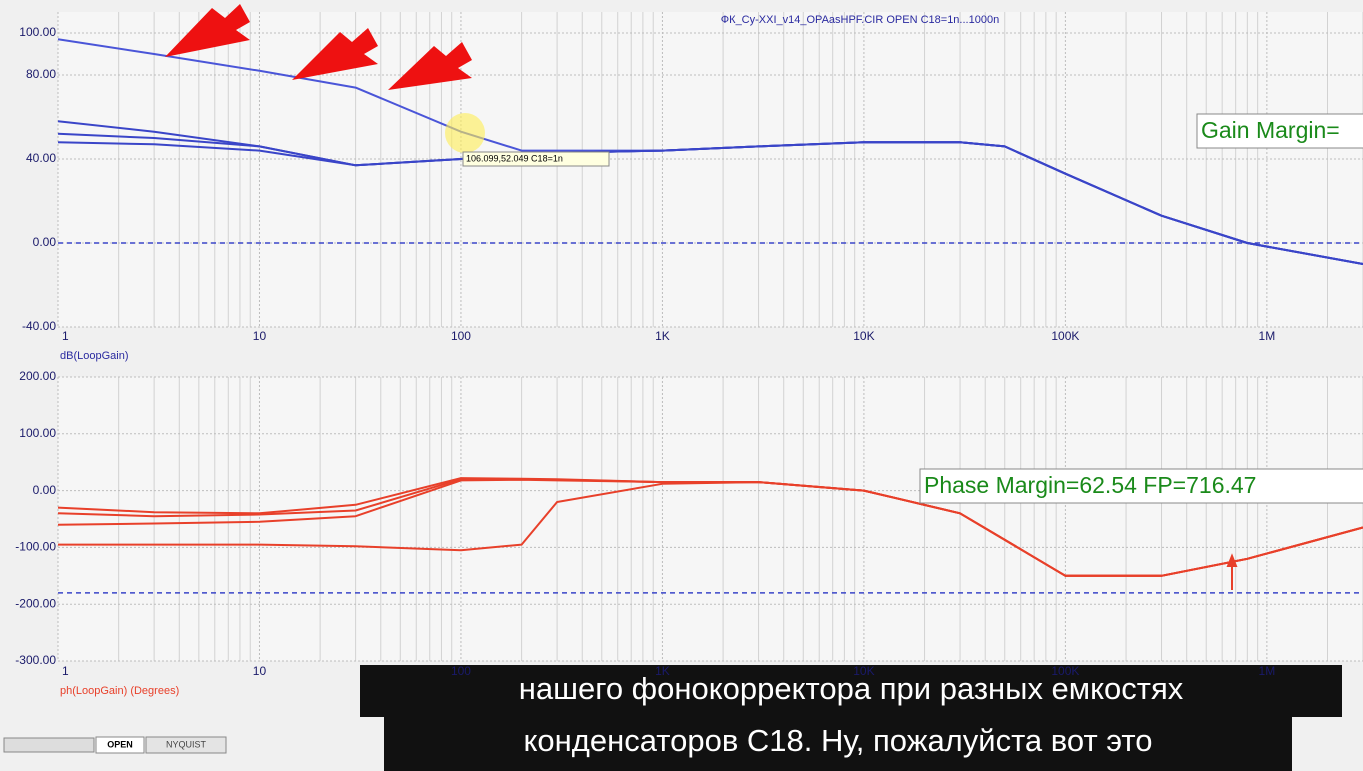 This screenshot has height=771, width=1363. What do you see at coordinates (514, 158) in the screenshot?
I see `tooltip-text: 106.099,52.049 C18=1n` at bounding box center [514, 158].